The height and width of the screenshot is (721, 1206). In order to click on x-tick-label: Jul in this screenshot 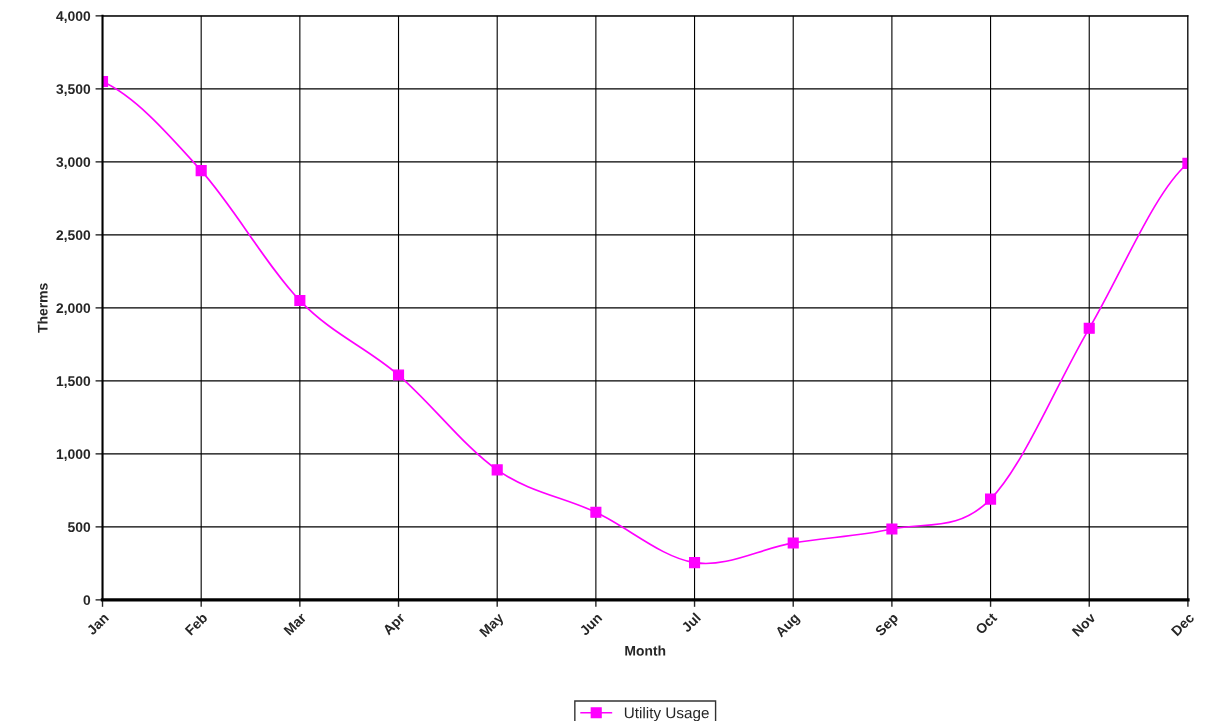, I will do `click(691, 622)`.